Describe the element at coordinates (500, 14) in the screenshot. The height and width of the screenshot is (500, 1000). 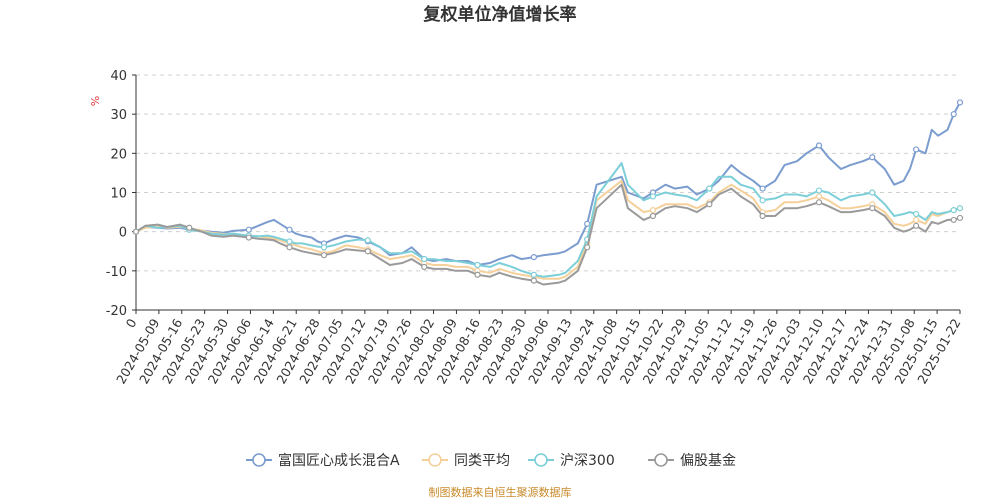
I see `chart-title: 复权单位净值增长率` at that location.